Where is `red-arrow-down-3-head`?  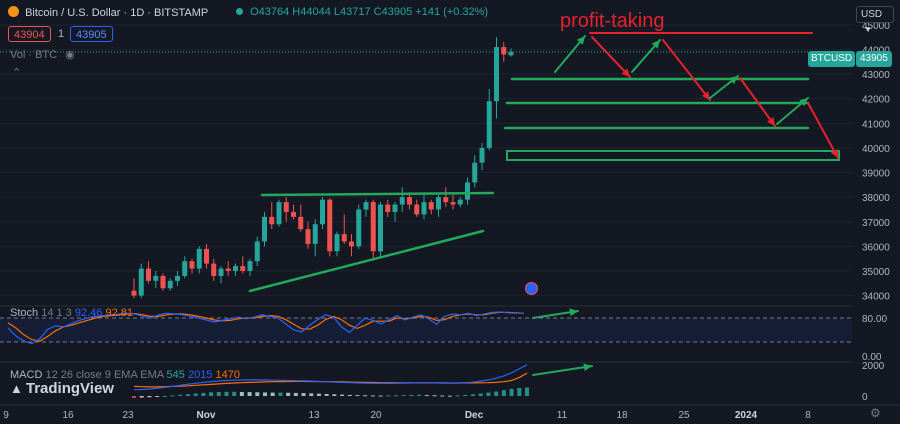 red-arrow-down-3-head is located at coordinates (771, 121).